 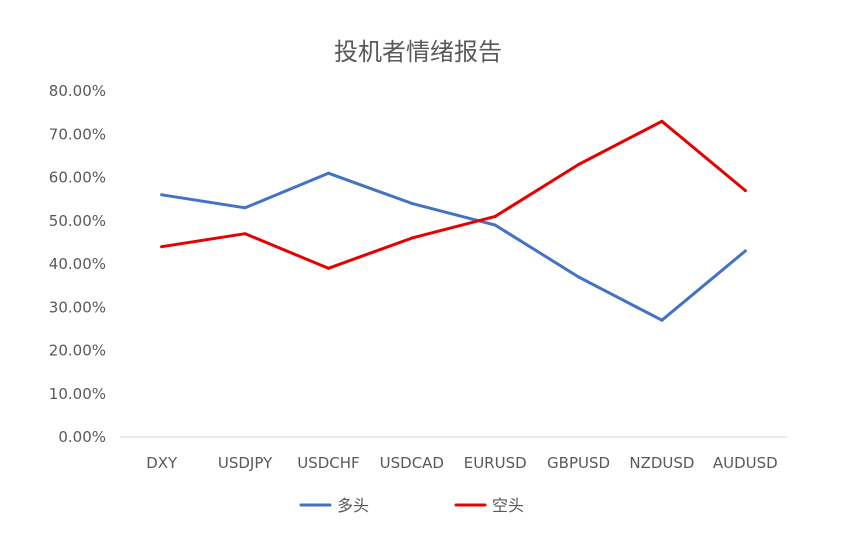 I want to click on y-tick-label: 70.00%, so click(x=77, y=134).